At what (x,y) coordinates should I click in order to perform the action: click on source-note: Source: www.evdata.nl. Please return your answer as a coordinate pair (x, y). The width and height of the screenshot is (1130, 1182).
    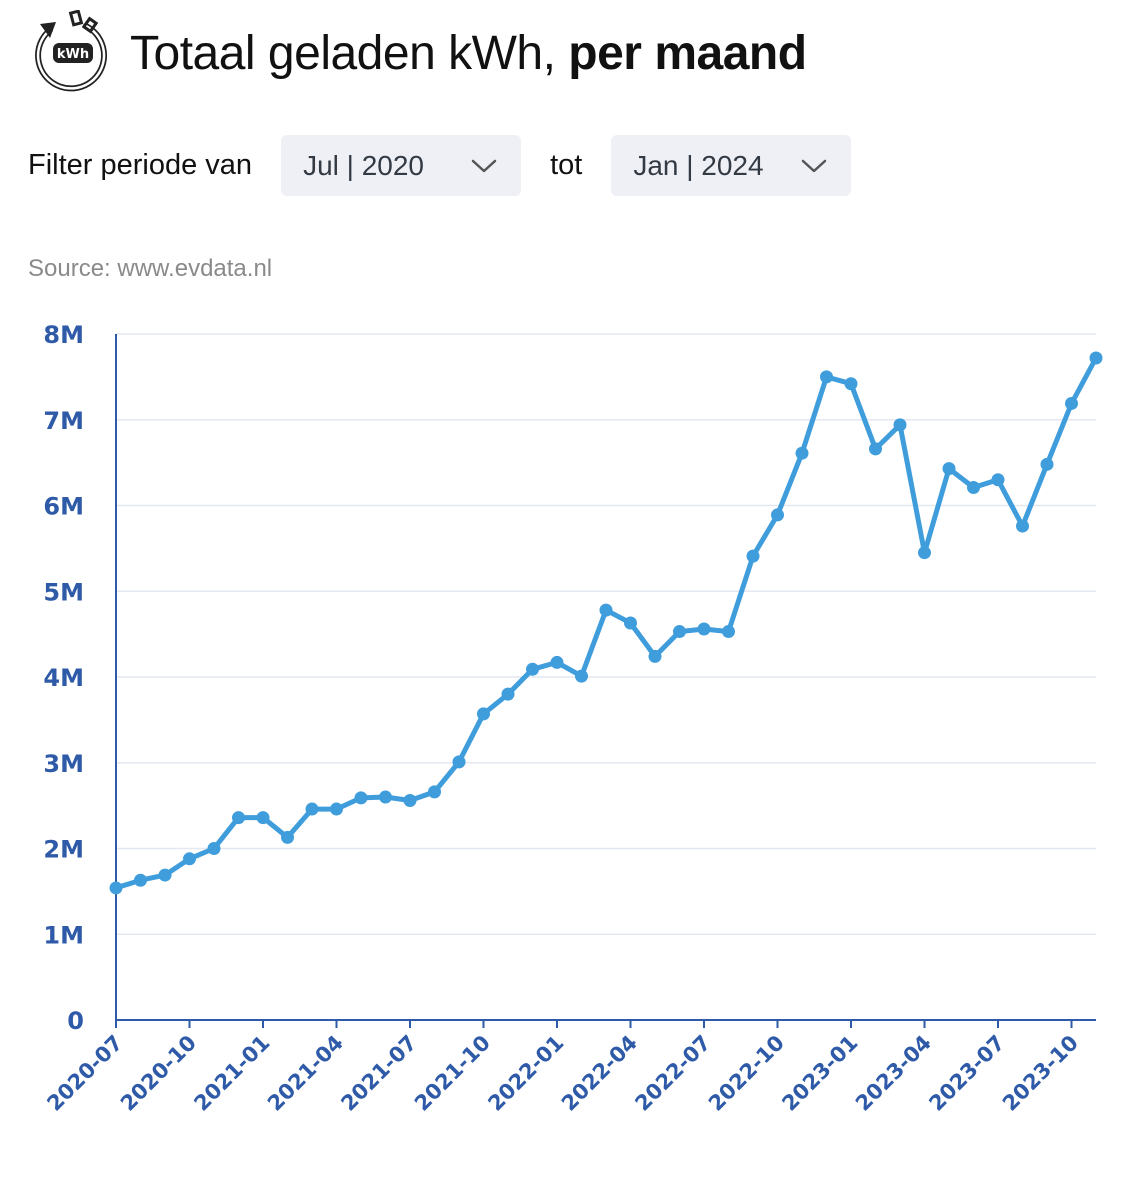
    Looking at the image, I should click on (150, 268).